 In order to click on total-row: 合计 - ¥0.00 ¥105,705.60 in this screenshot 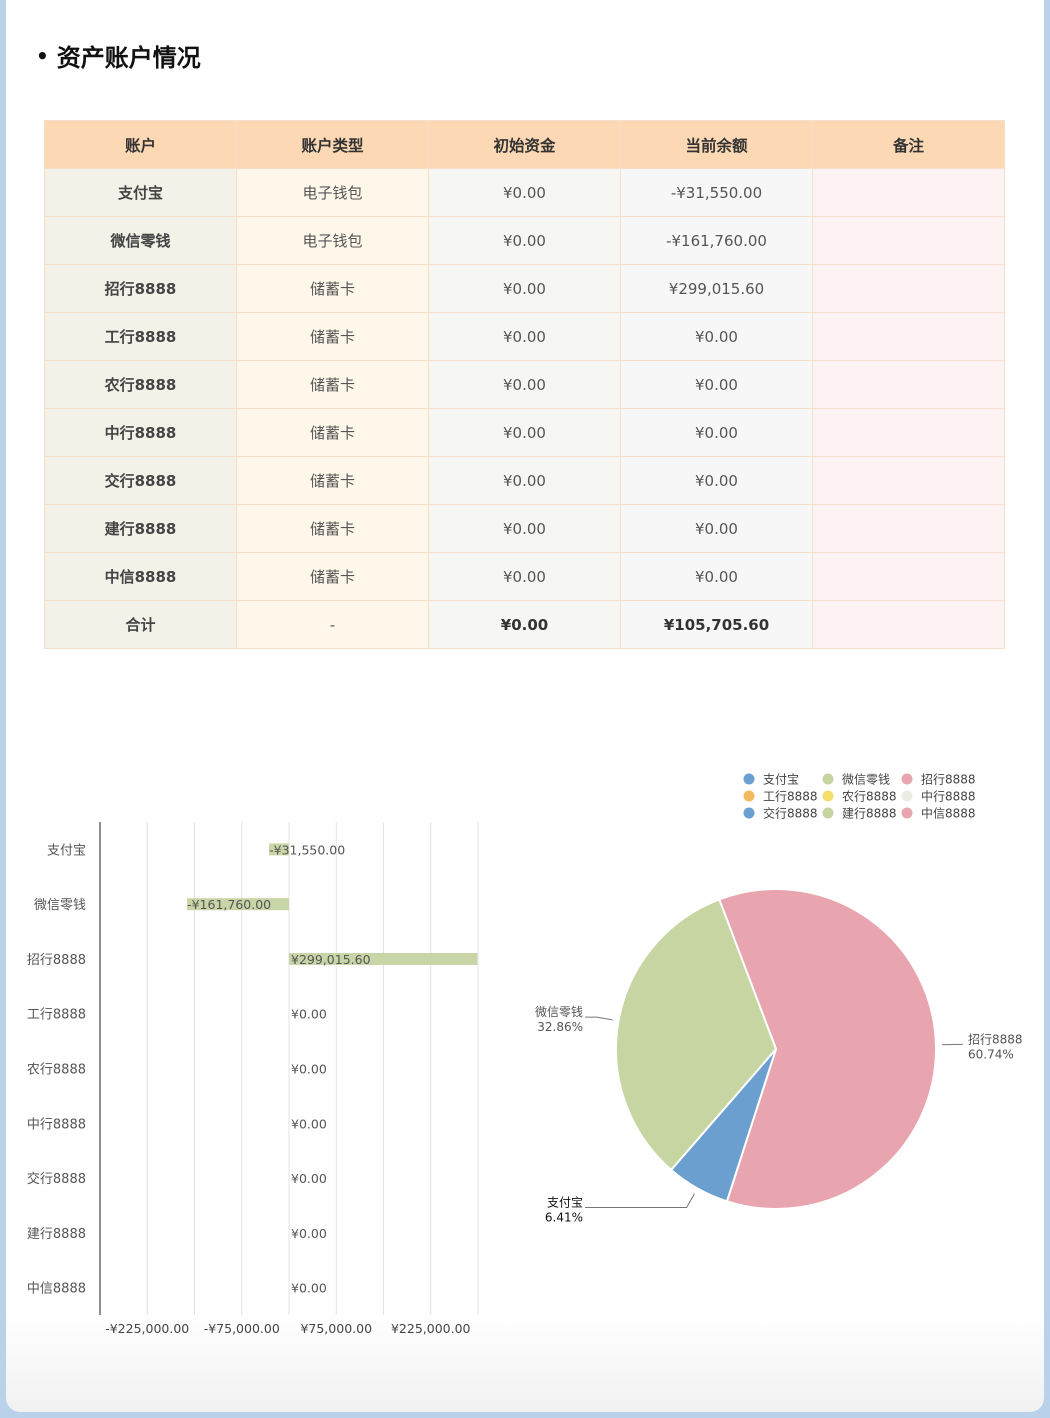, I will do `click(524, 624)`.